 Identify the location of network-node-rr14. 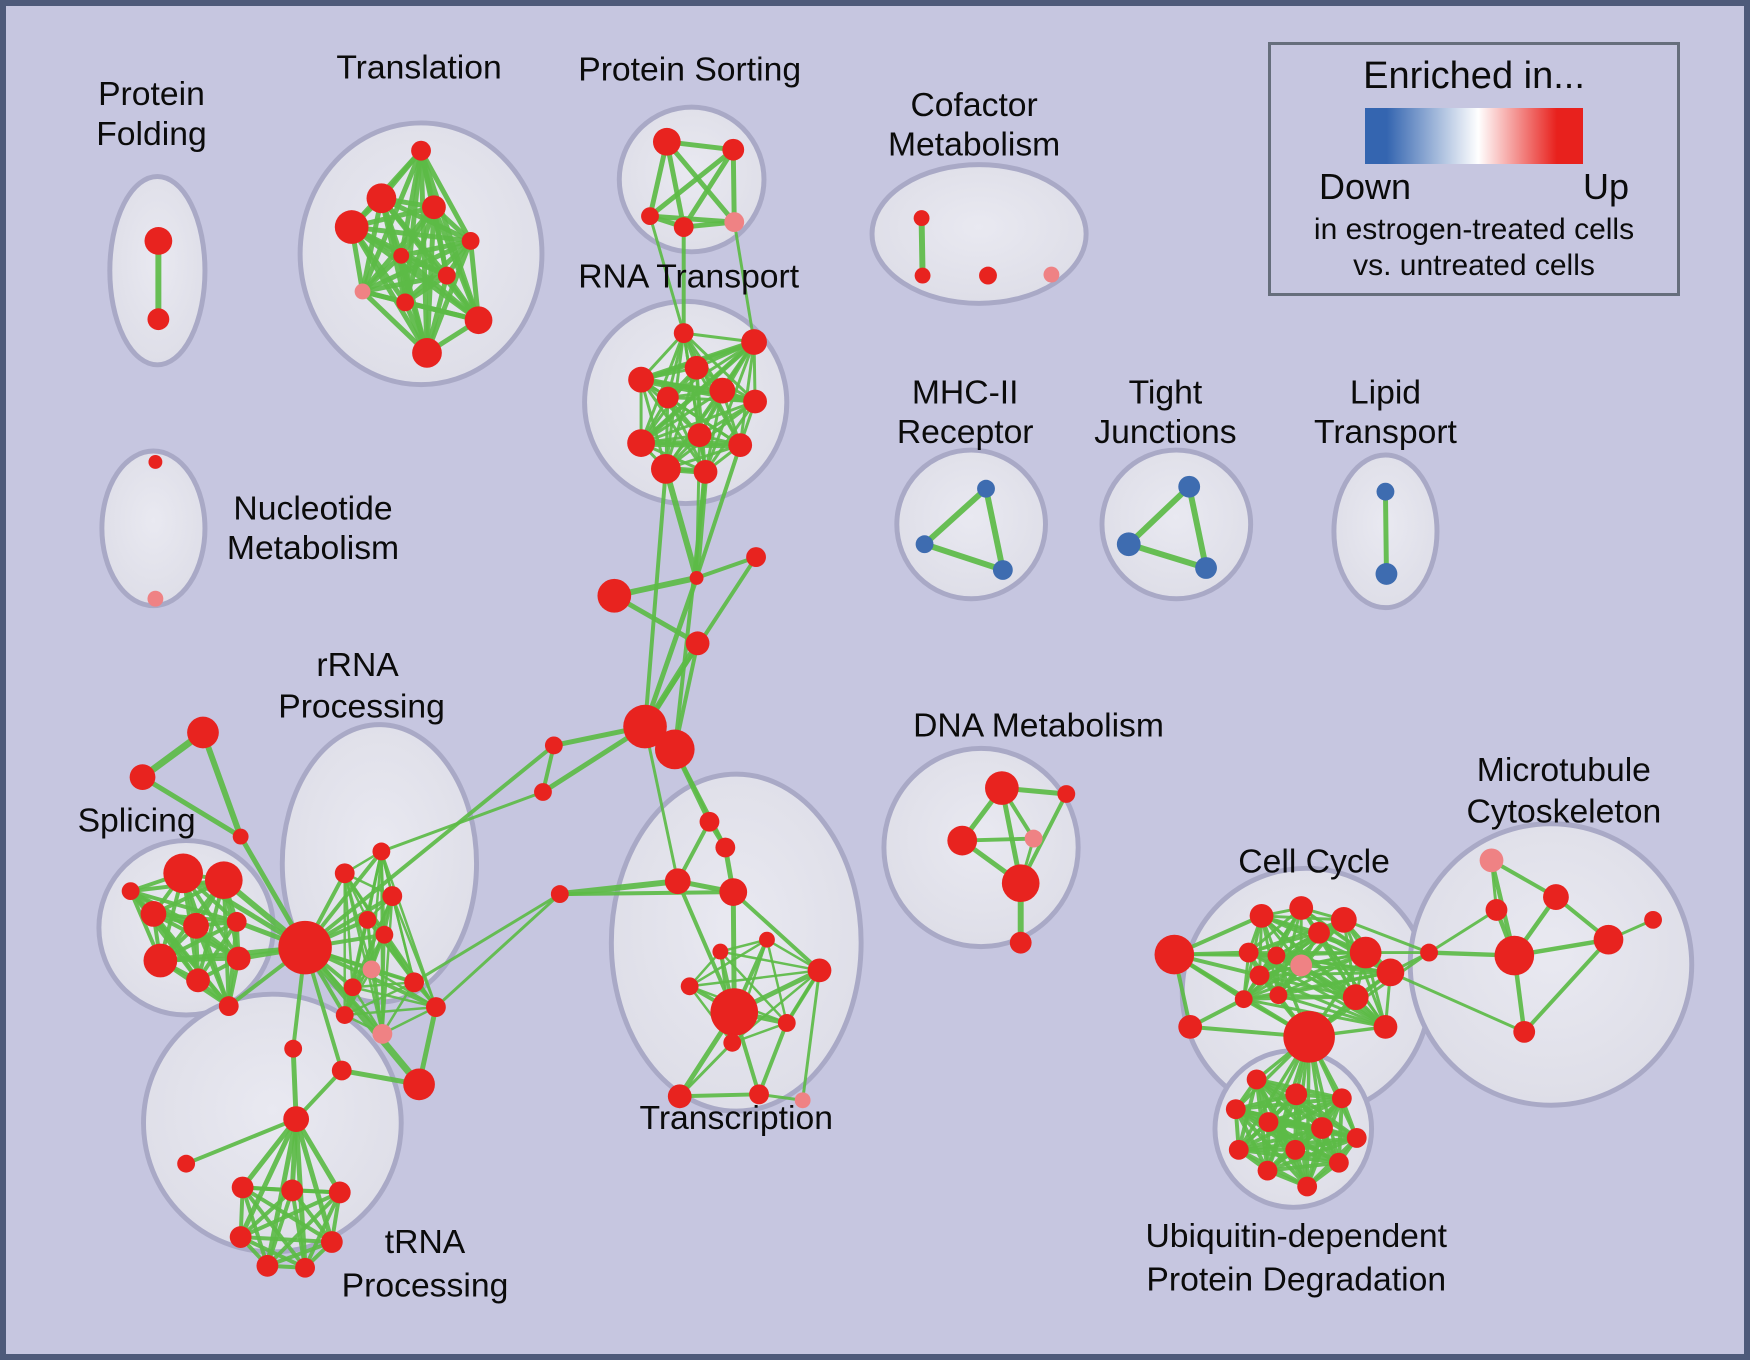
(435, 1007).